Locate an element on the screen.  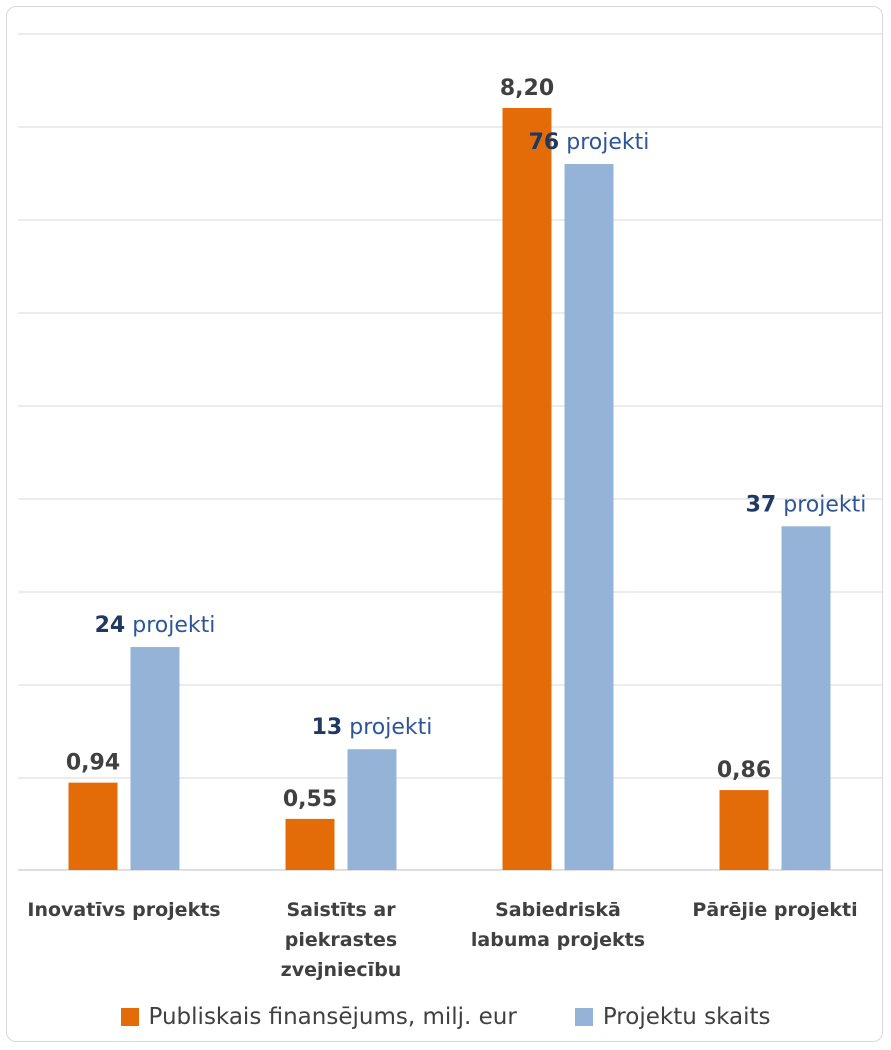
legend-item-funding: Publiskais finansējums, milj. eur is located at coordinates (318, 1017).